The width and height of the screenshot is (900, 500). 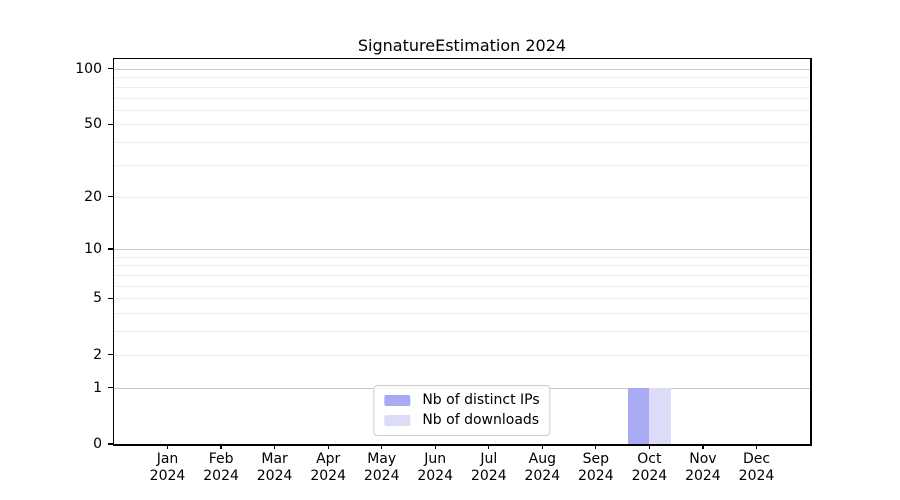 What do you see at coordinates (481, 400) in the screenshot?
I see `legend-label: Nb of distinct IPs` at bounding box center [481, 400].